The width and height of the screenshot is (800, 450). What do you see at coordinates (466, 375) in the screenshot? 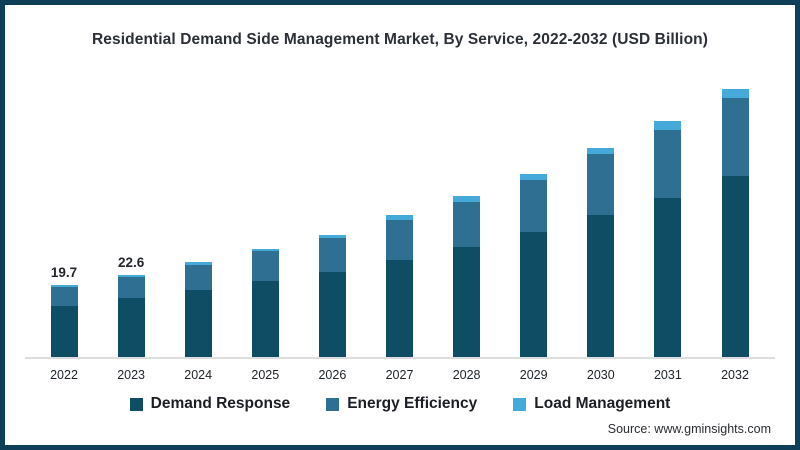
I see `x-tick-label-2028: 2028` at bounding box center [466, 375].